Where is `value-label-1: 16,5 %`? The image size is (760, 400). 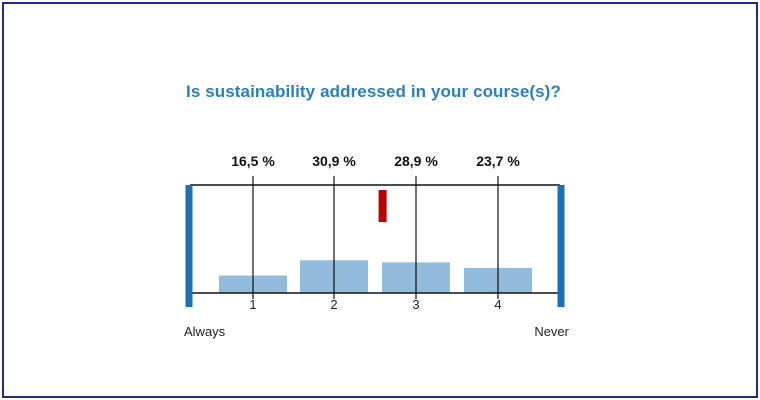 value-label-1: 16,5 % is located at coordinates (253, 161).